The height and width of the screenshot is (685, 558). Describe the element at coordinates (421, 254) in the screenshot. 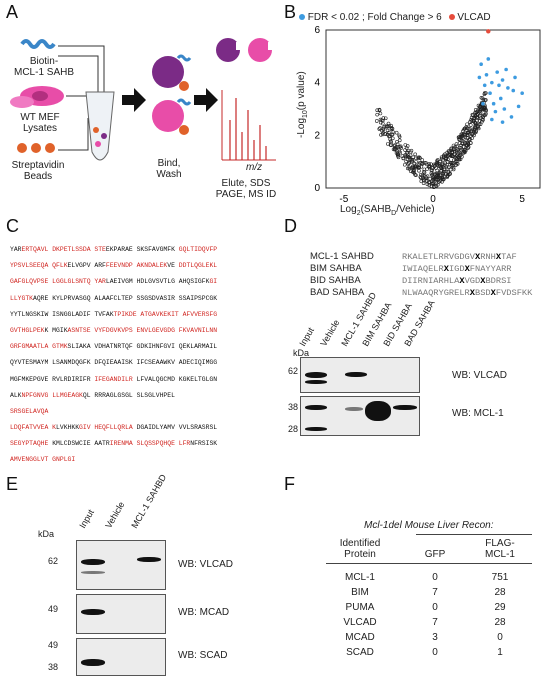

I see `peptide-row: MCL-1 SAHBD RKALETLRRVGDGVXRNHXTAF` at that location.